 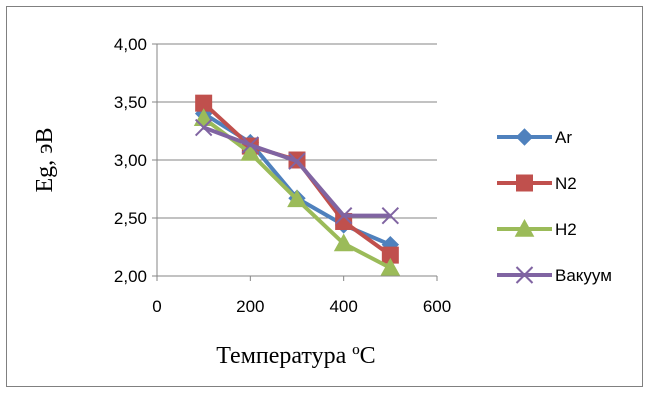 What do you see at coordinates (295, 356) in the screenshot?
I see `x-axis-title: Температура ºС` at bounding box center [295, 356].